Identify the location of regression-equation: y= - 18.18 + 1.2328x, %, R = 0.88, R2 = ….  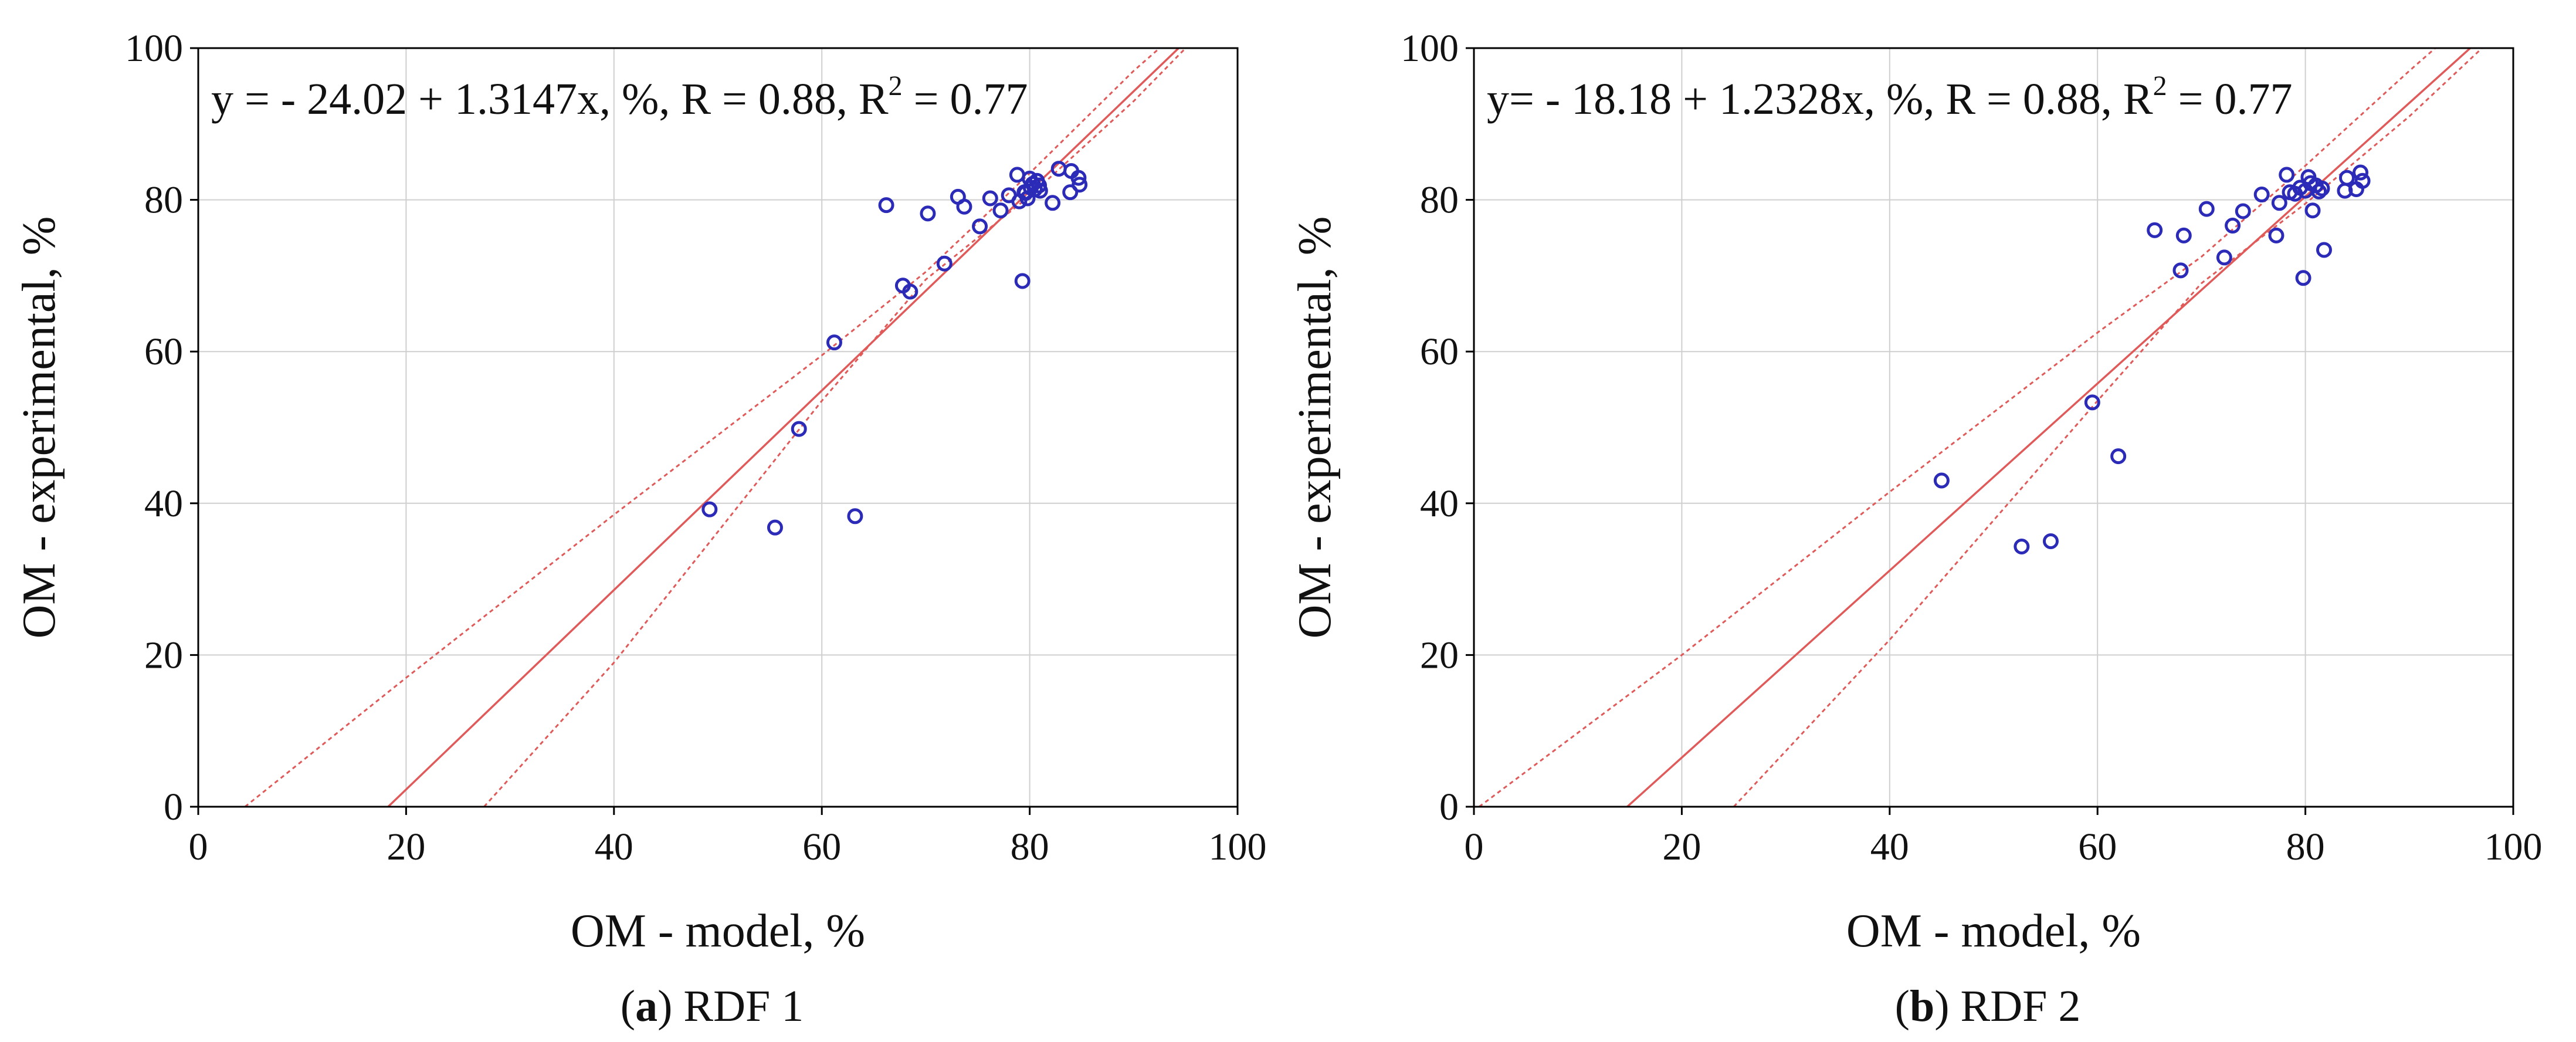
(1889, 97).